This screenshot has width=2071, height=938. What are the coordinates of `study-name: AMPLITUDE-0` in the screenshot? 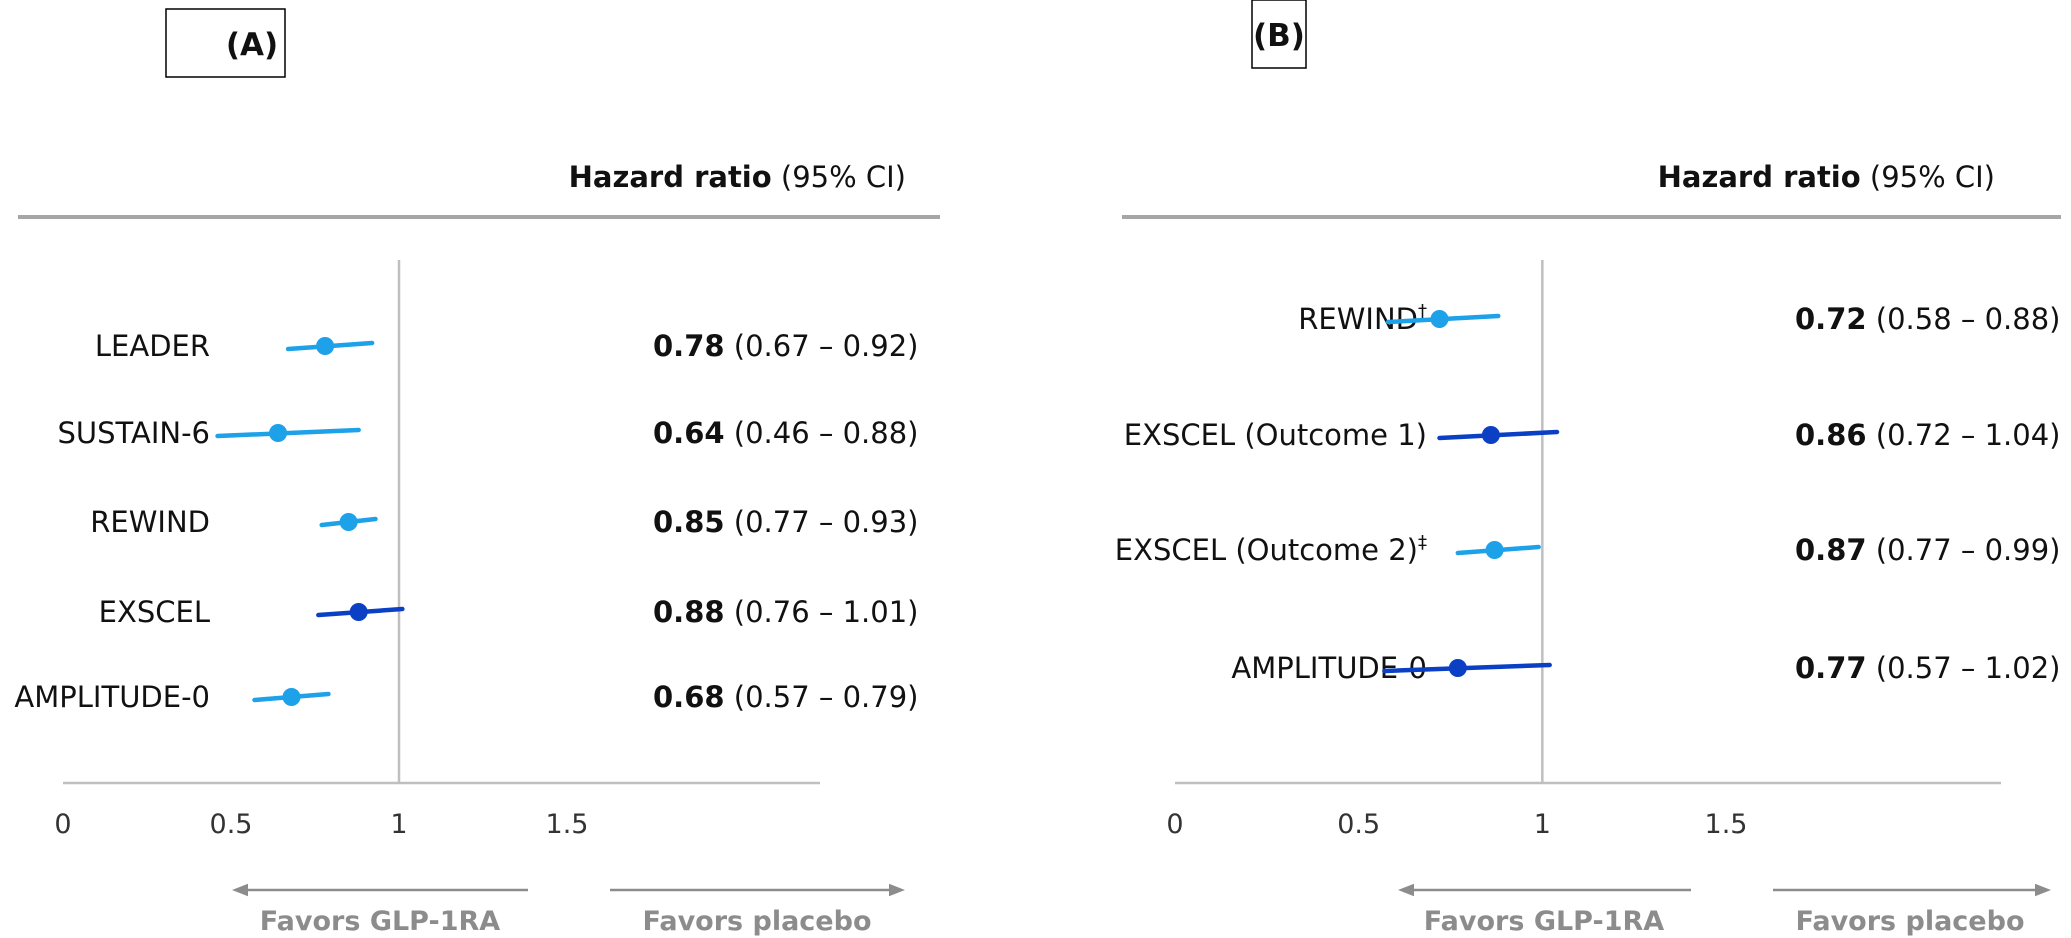 It's located at (112, 697).